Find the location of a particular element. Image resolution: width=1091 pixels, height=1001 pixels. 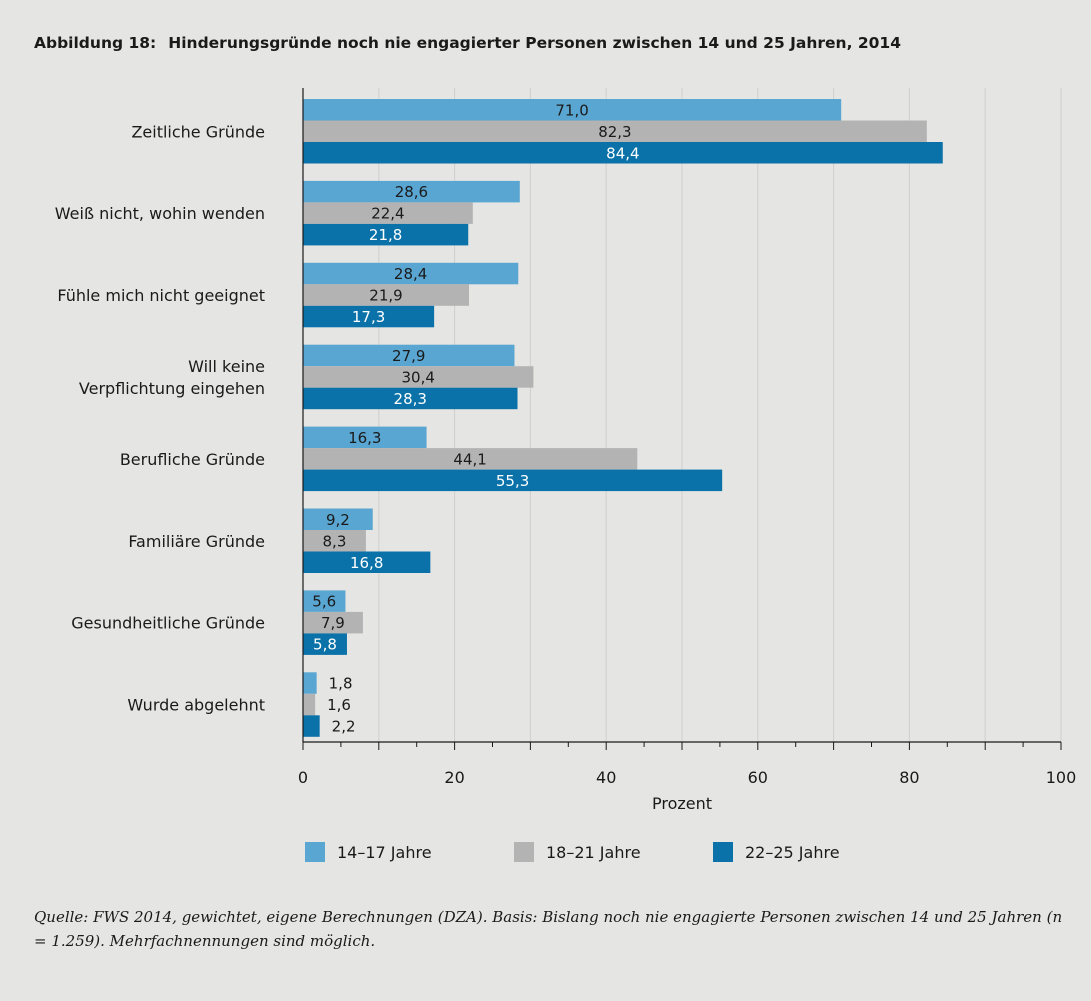

data-label: 9,2 is located at coordinates (338, 520).